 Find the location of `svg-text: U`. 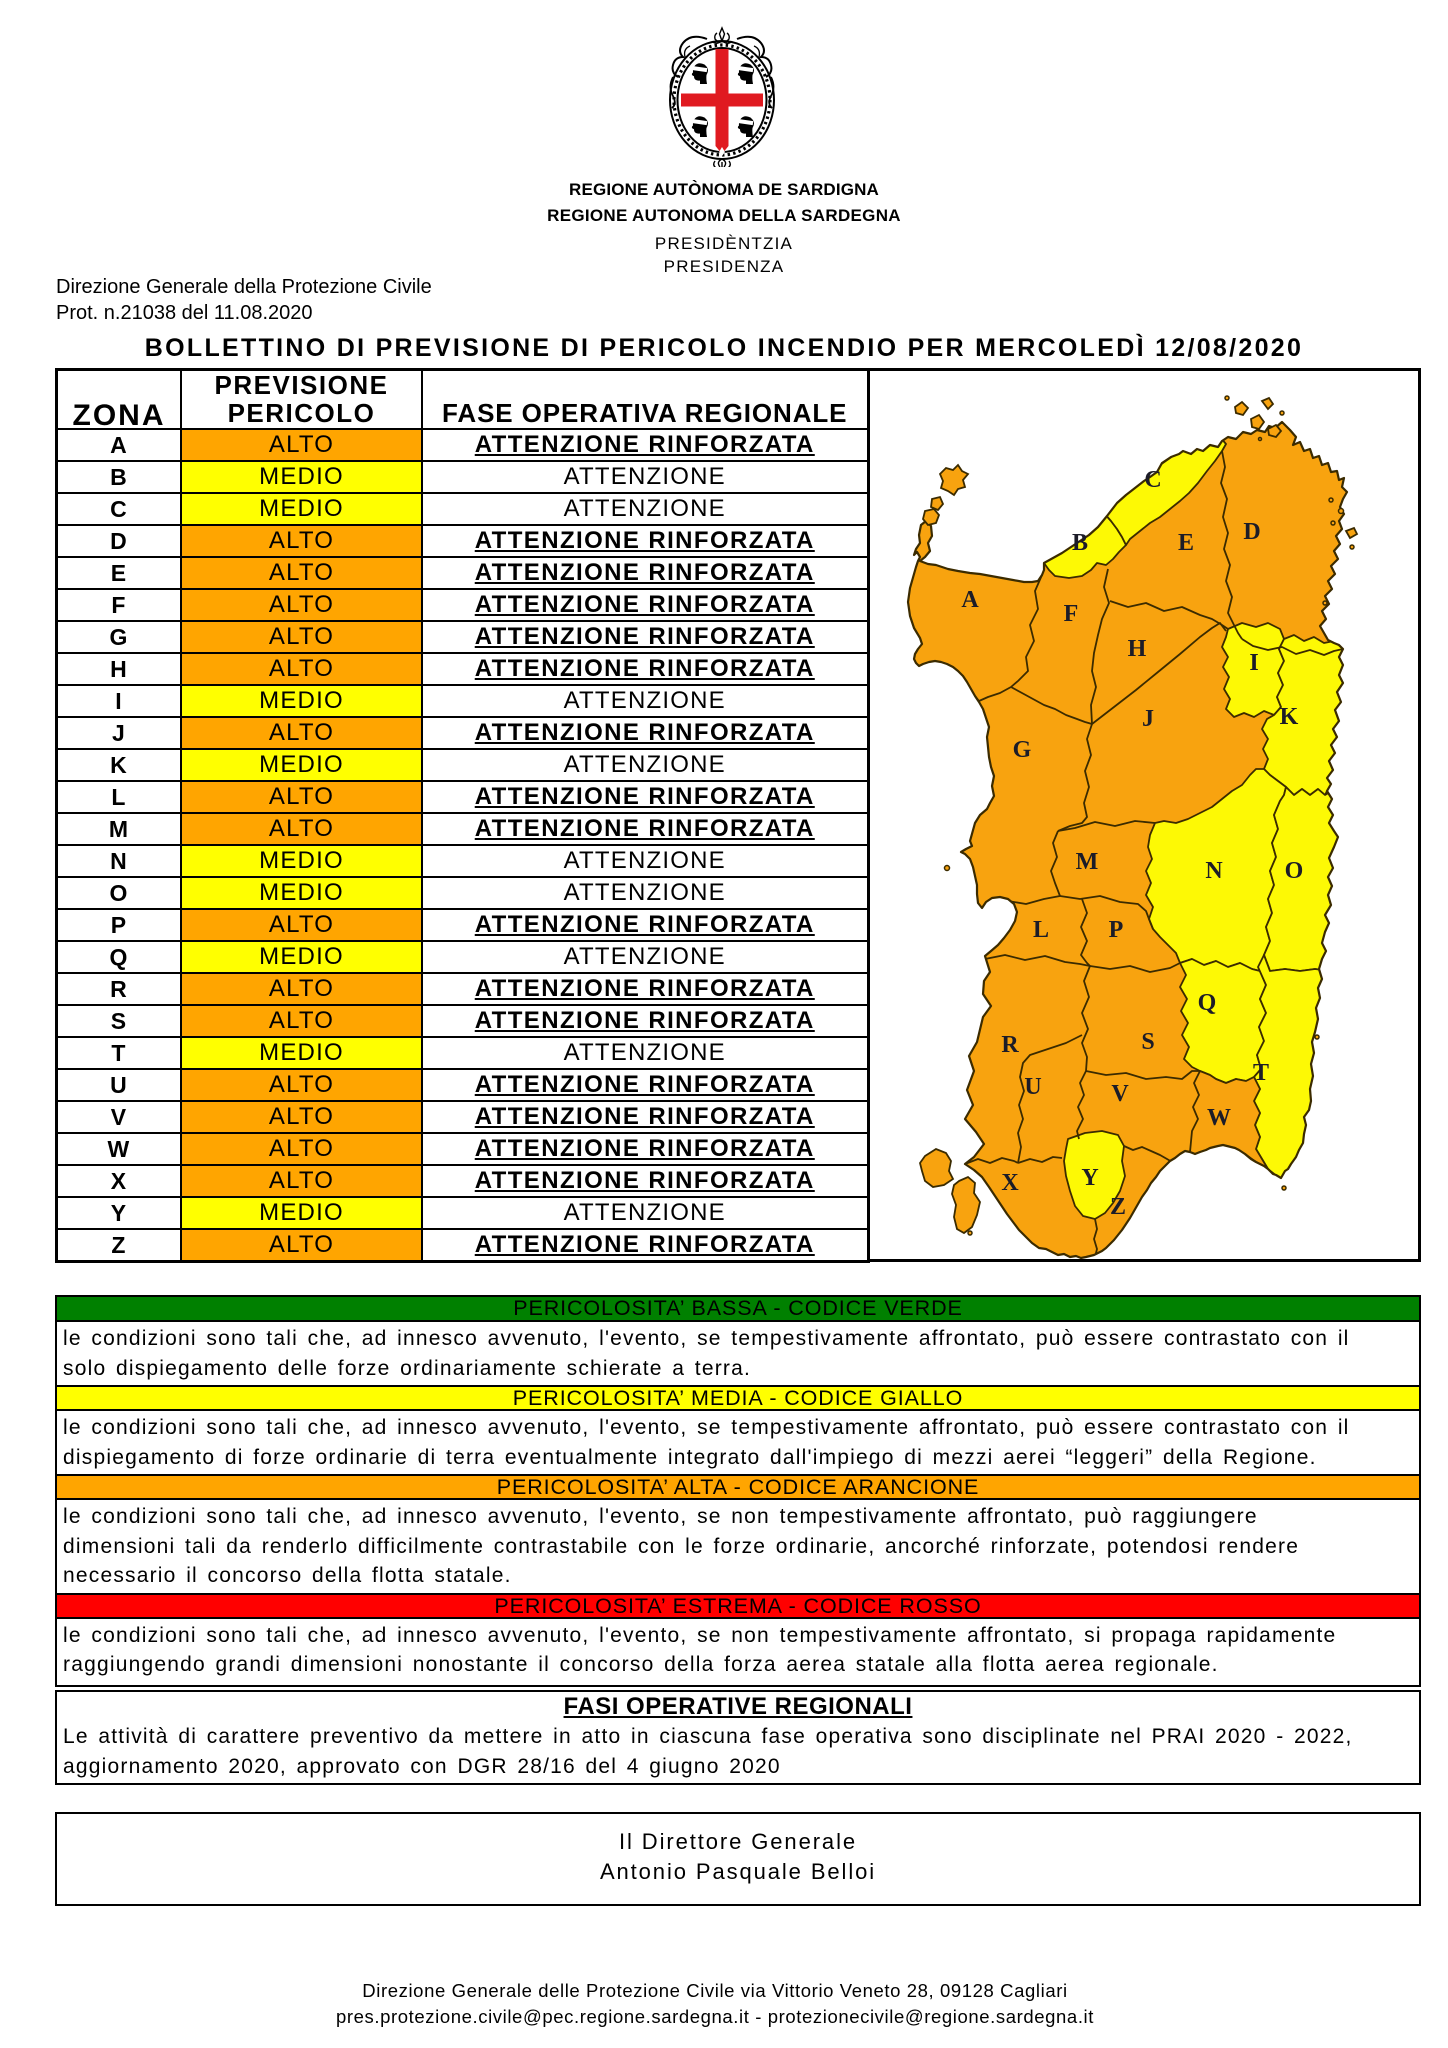

svg-text: U is located at coordinates (1032, 1087).